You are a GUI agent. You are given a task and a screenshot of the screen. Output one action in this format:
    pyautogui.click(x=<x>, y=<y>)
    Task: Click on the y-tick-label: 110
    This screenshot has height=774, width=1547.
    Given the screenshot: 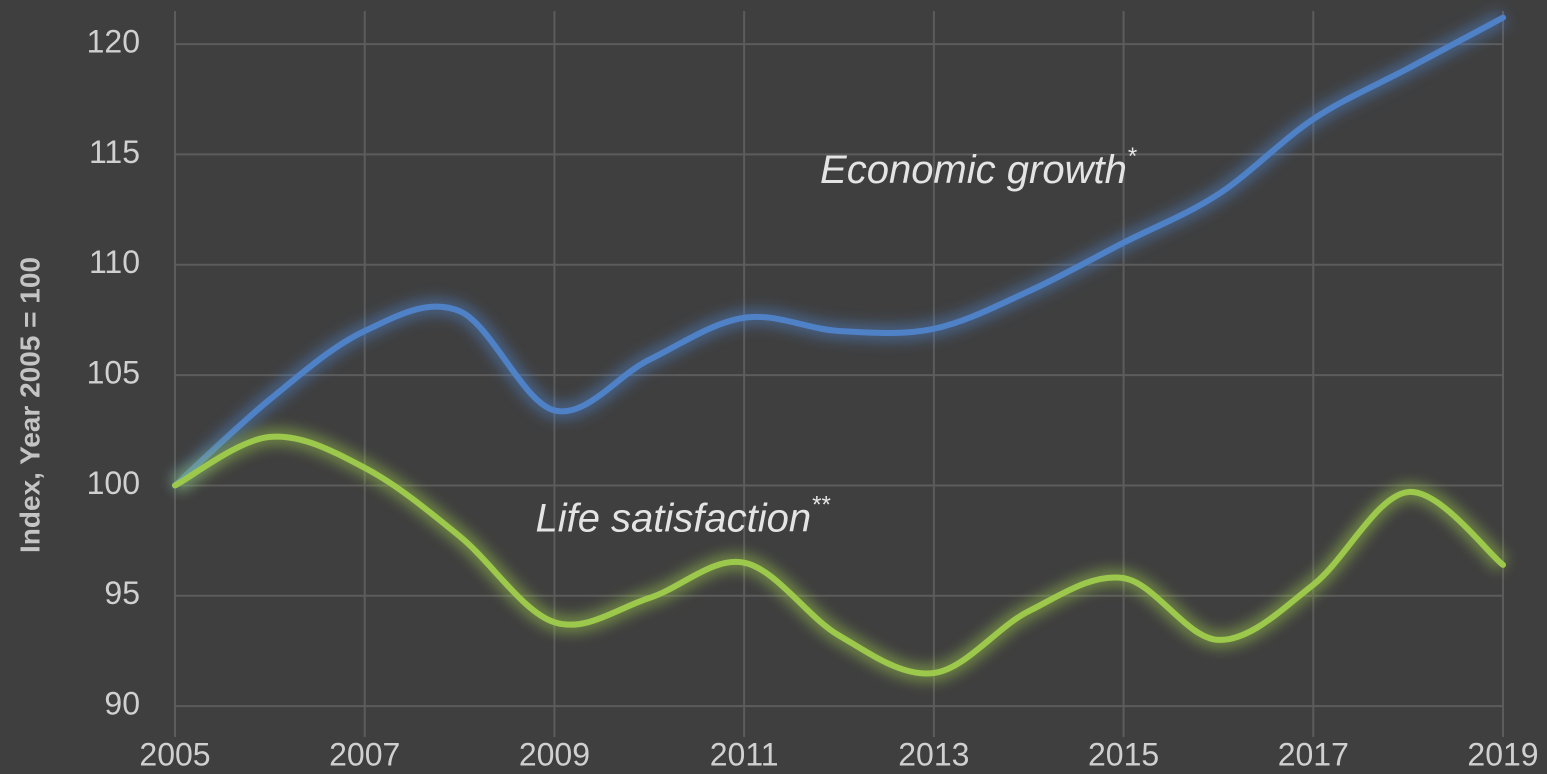 What is the action you would take?
    pyautogui.click(x=114, y=262)
    